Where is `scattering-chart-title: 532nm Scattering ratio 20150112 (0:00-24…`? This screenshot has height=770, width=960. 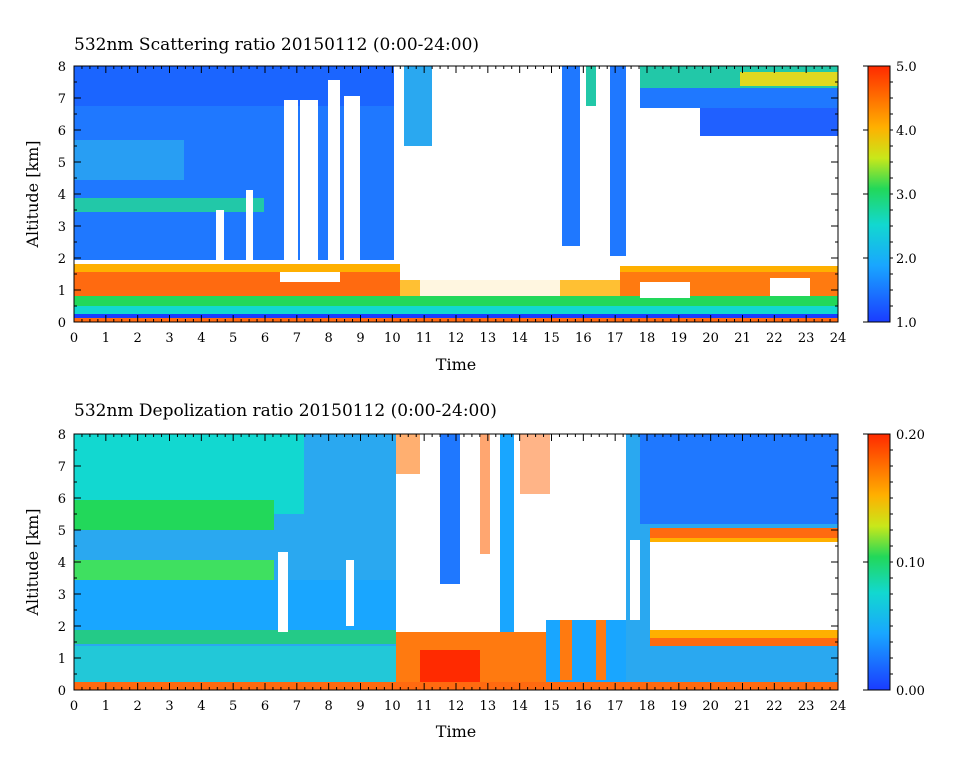
scattering-chart-title: 532nm Scattering ratio 20150112 (0:00-24… is located at coordinates (276, 45).